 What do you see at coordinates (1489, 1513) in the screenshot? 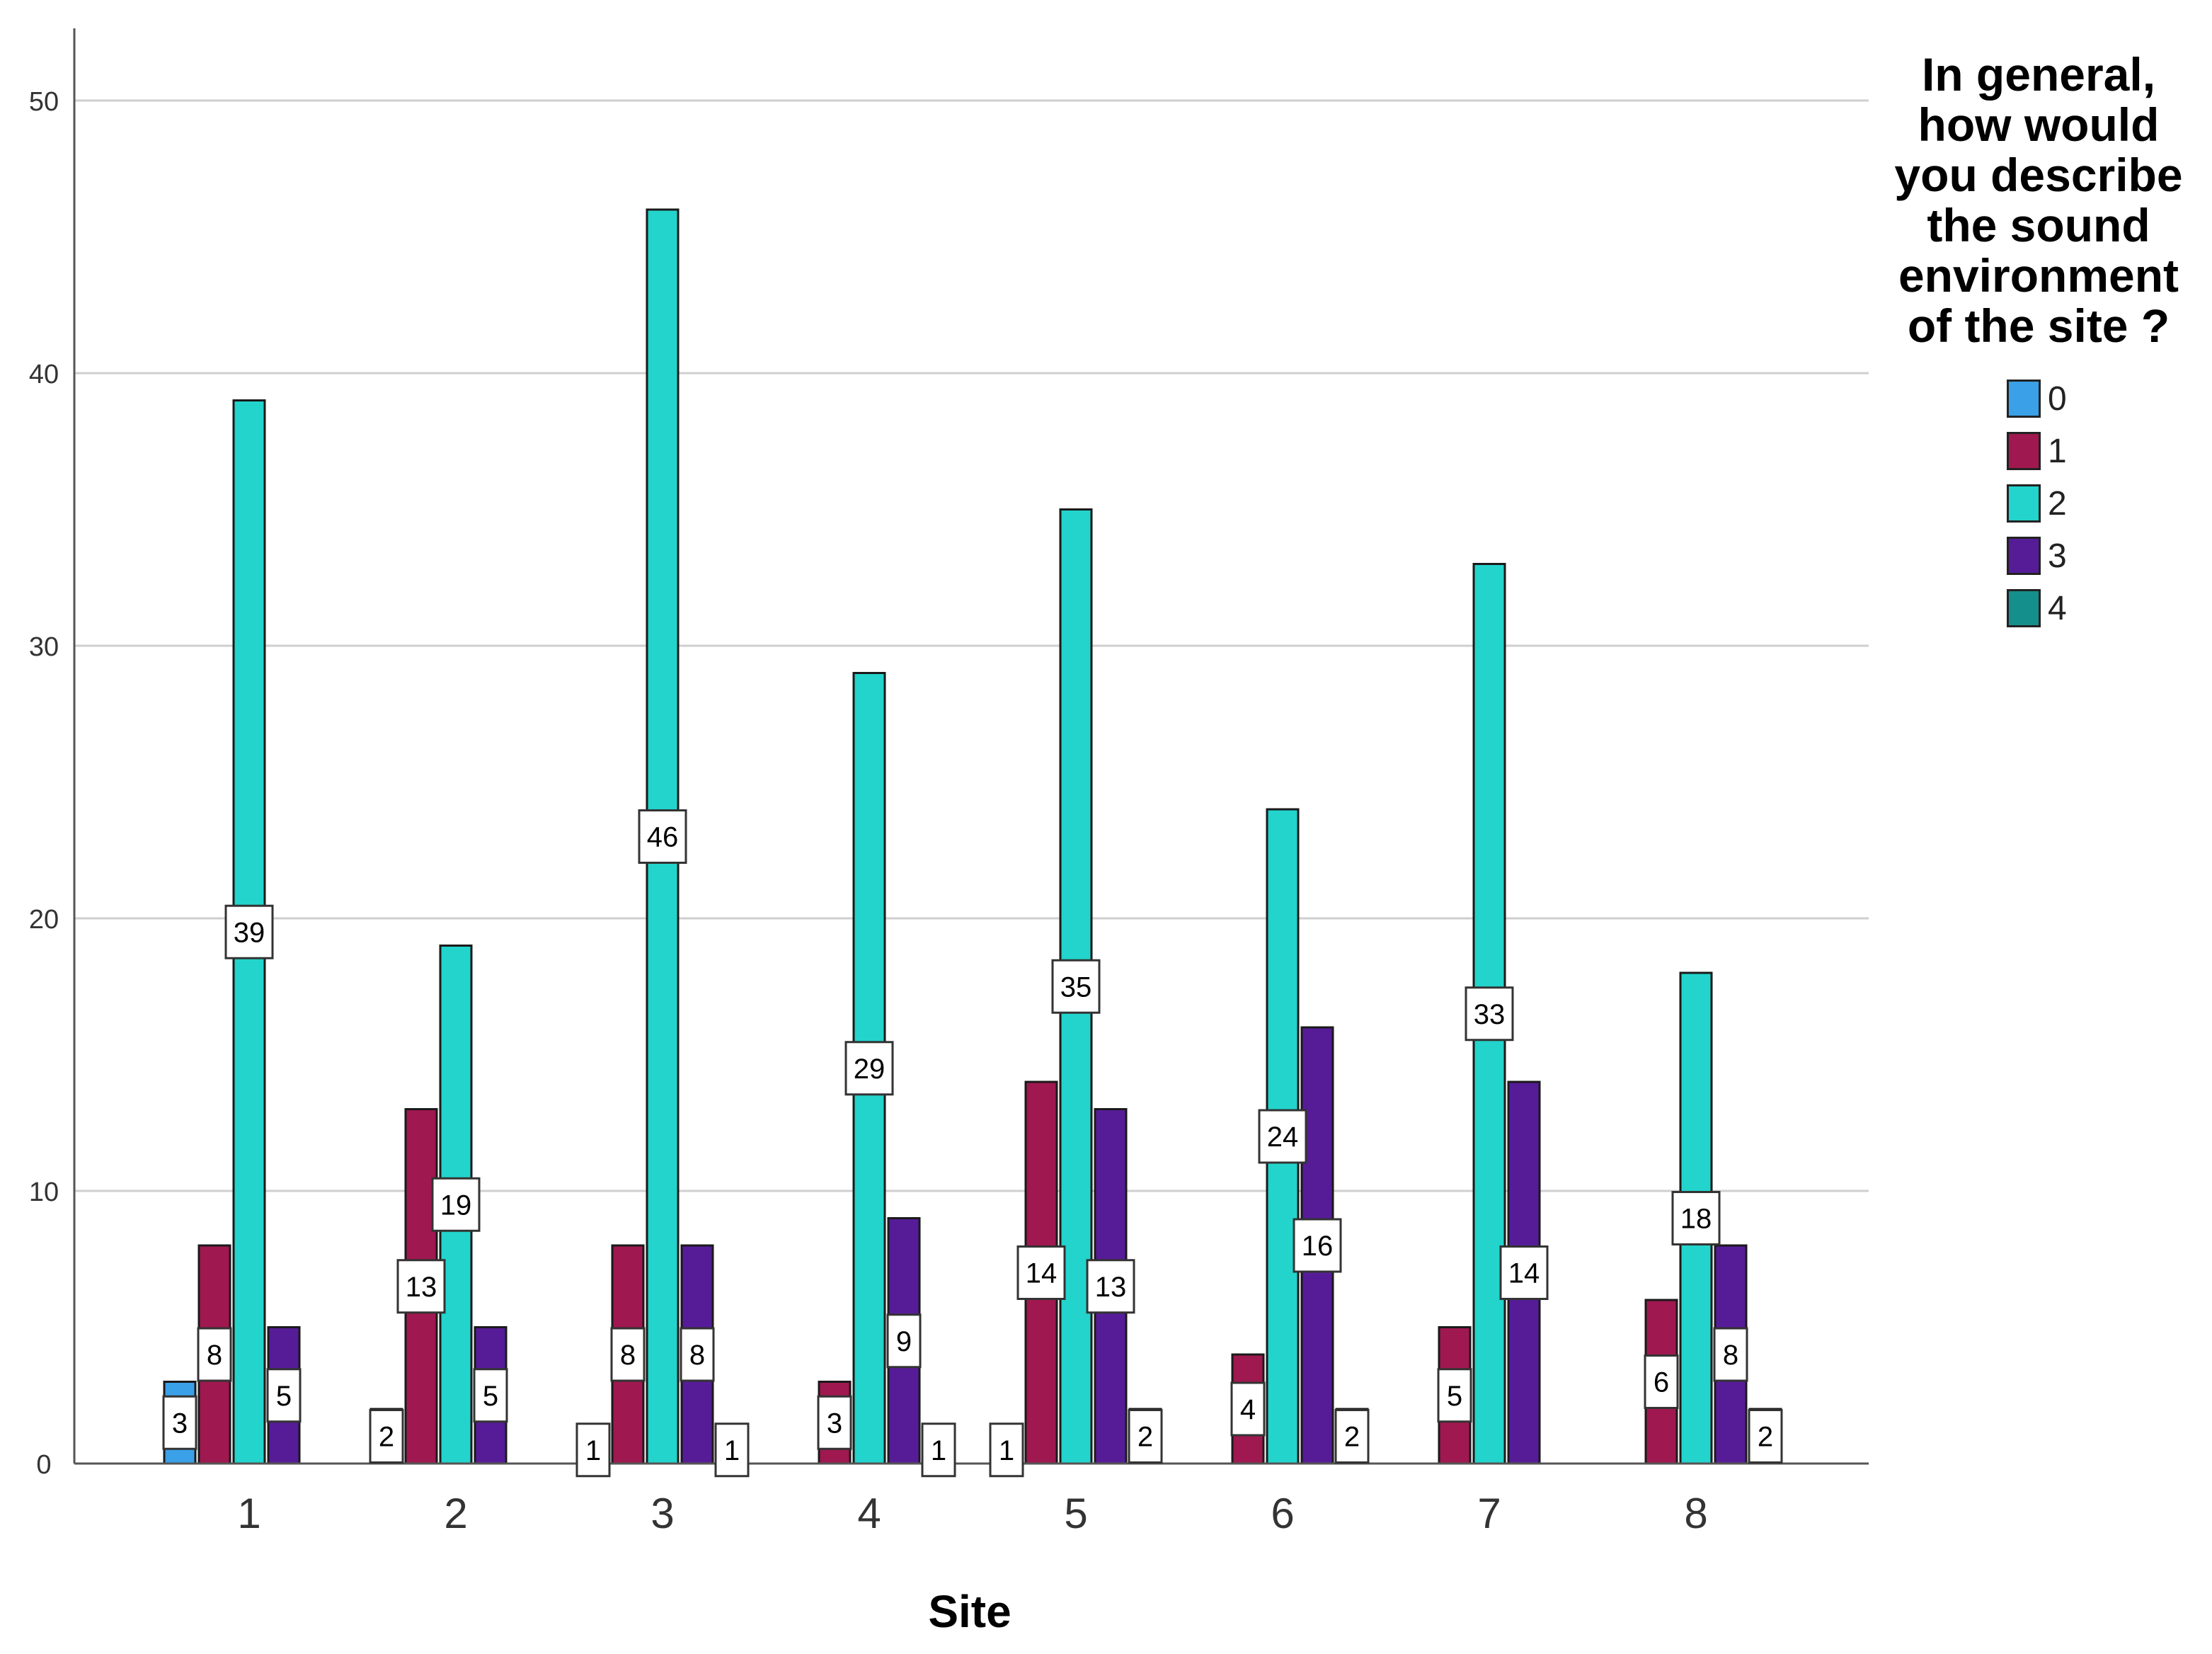
I see `x-tick-label: 7` at bounding box center [1489, 1513].